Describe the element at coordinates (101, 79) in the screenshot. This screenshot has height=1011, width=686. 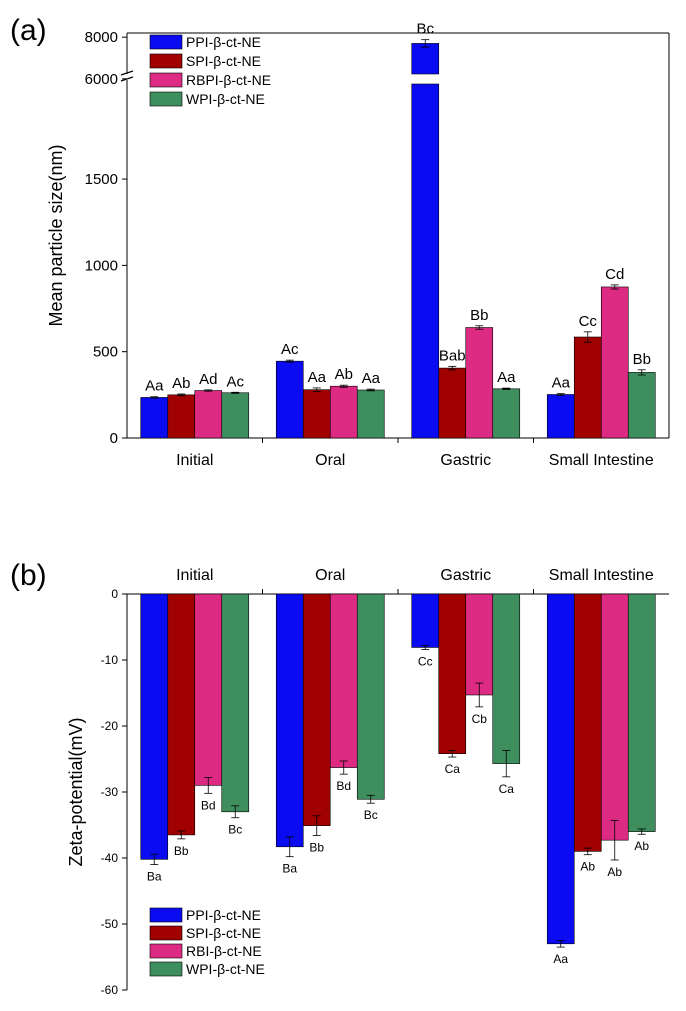
I see `y-tick-label: 6000` at that location.